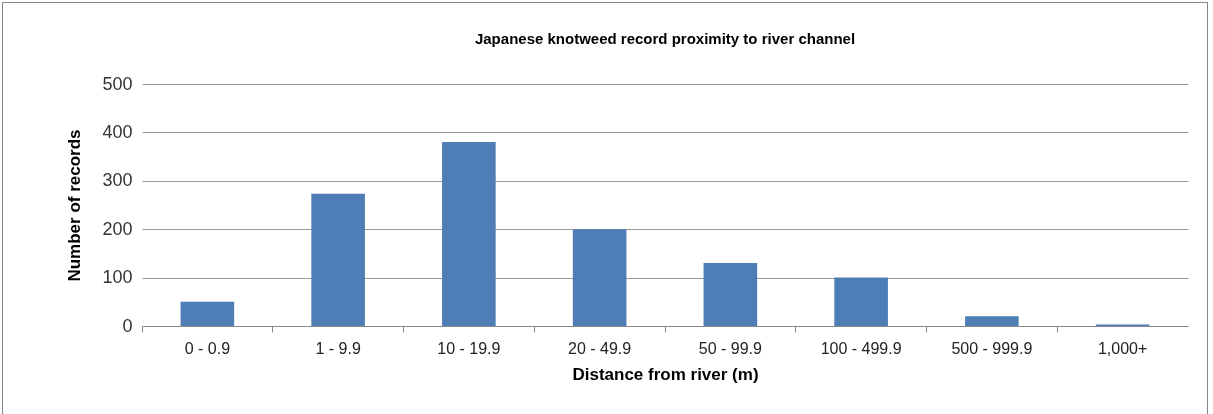 This screenshot has height=414, width=1213. What do you see at coordinates (75, 205) in the screenshot?
I see `y-axis-title: Number of records` at bounding box center [75, 205].